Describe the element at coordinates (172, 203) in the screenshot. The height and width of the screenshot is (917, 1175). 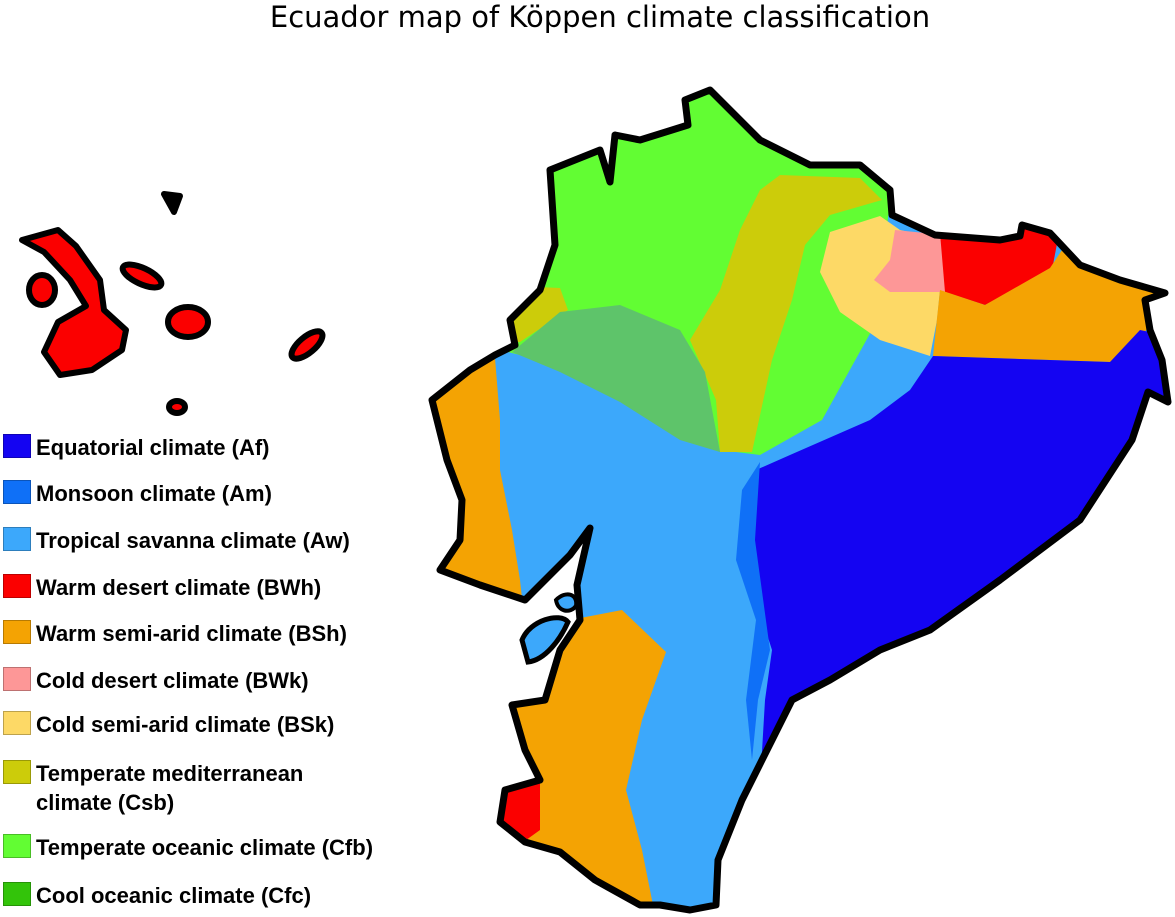
I see `island-genovesa` at that location.